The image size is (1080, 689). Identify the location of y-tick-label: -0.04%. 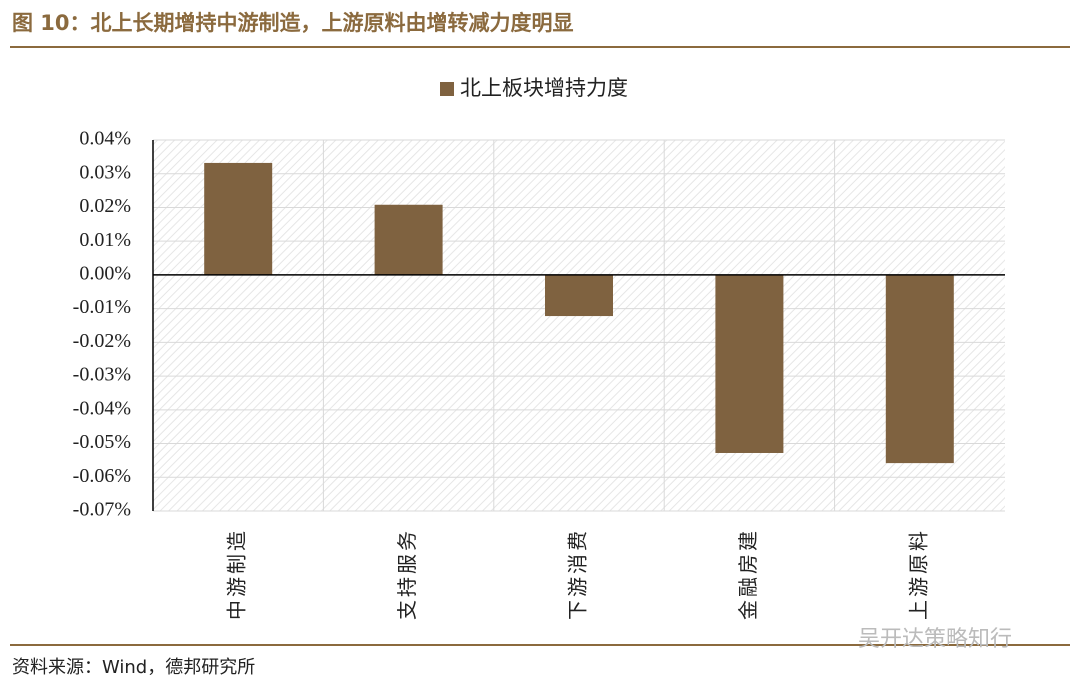
(102, 408).